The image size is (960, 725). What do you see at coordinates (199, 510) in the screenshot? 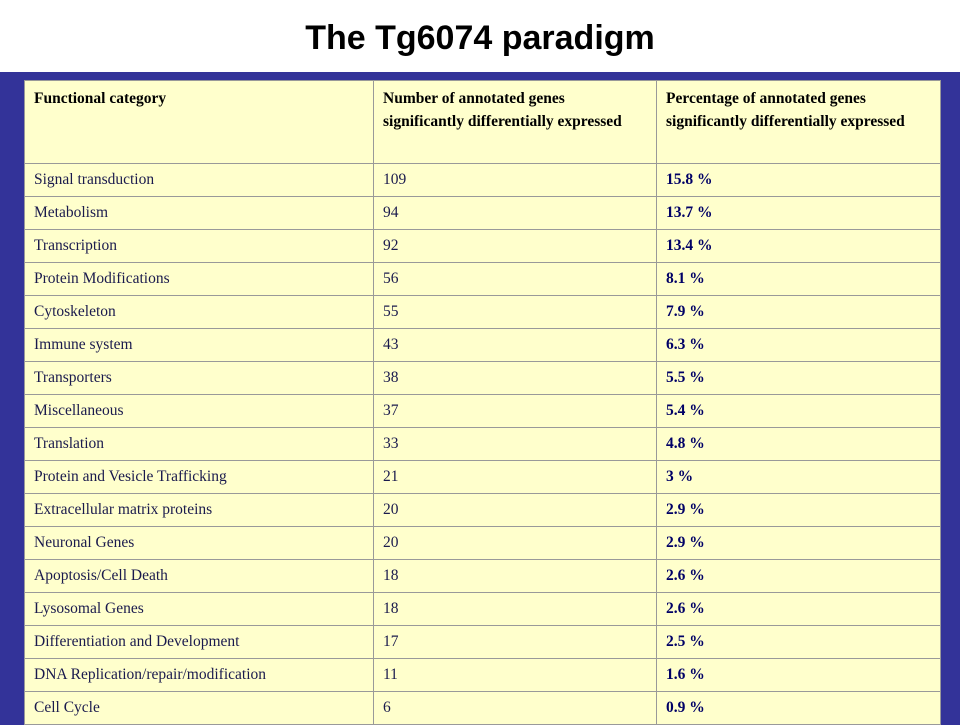
I see `cell-category: Extracellular matrix proteins` at bounding box center [199, 510].